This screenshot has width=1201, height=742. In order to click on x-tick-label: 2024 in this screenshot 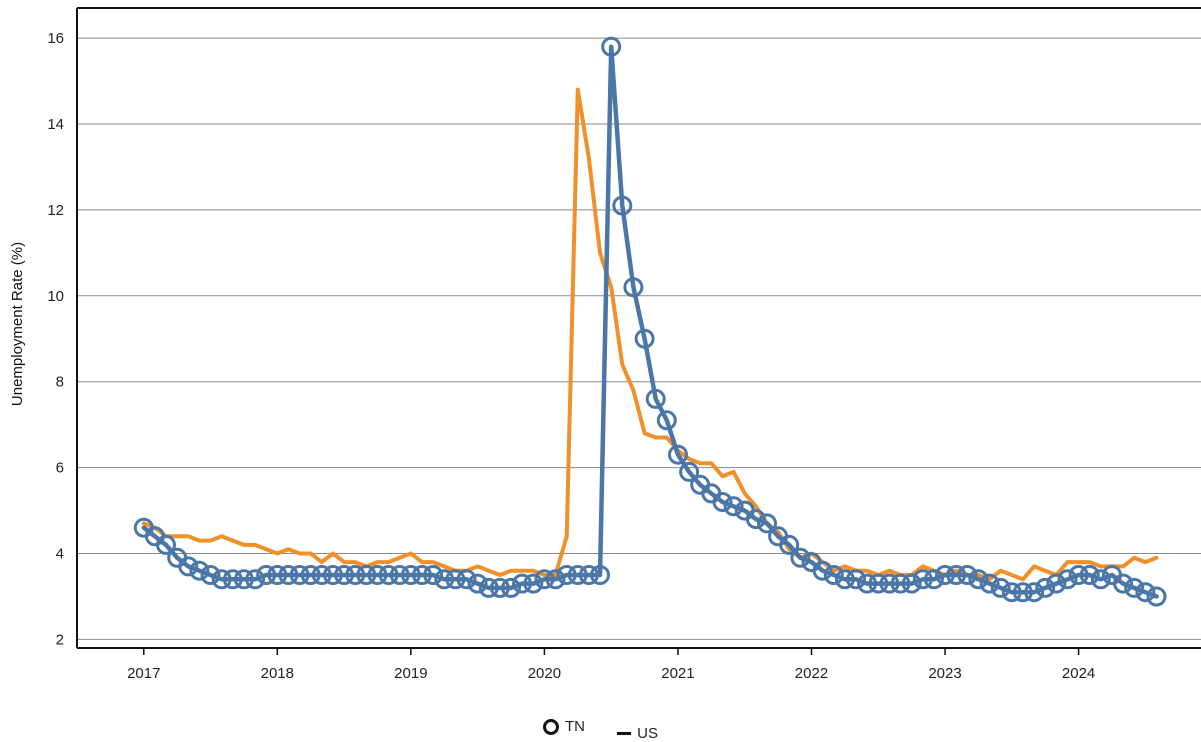, I will do `click(1078, 673)`.